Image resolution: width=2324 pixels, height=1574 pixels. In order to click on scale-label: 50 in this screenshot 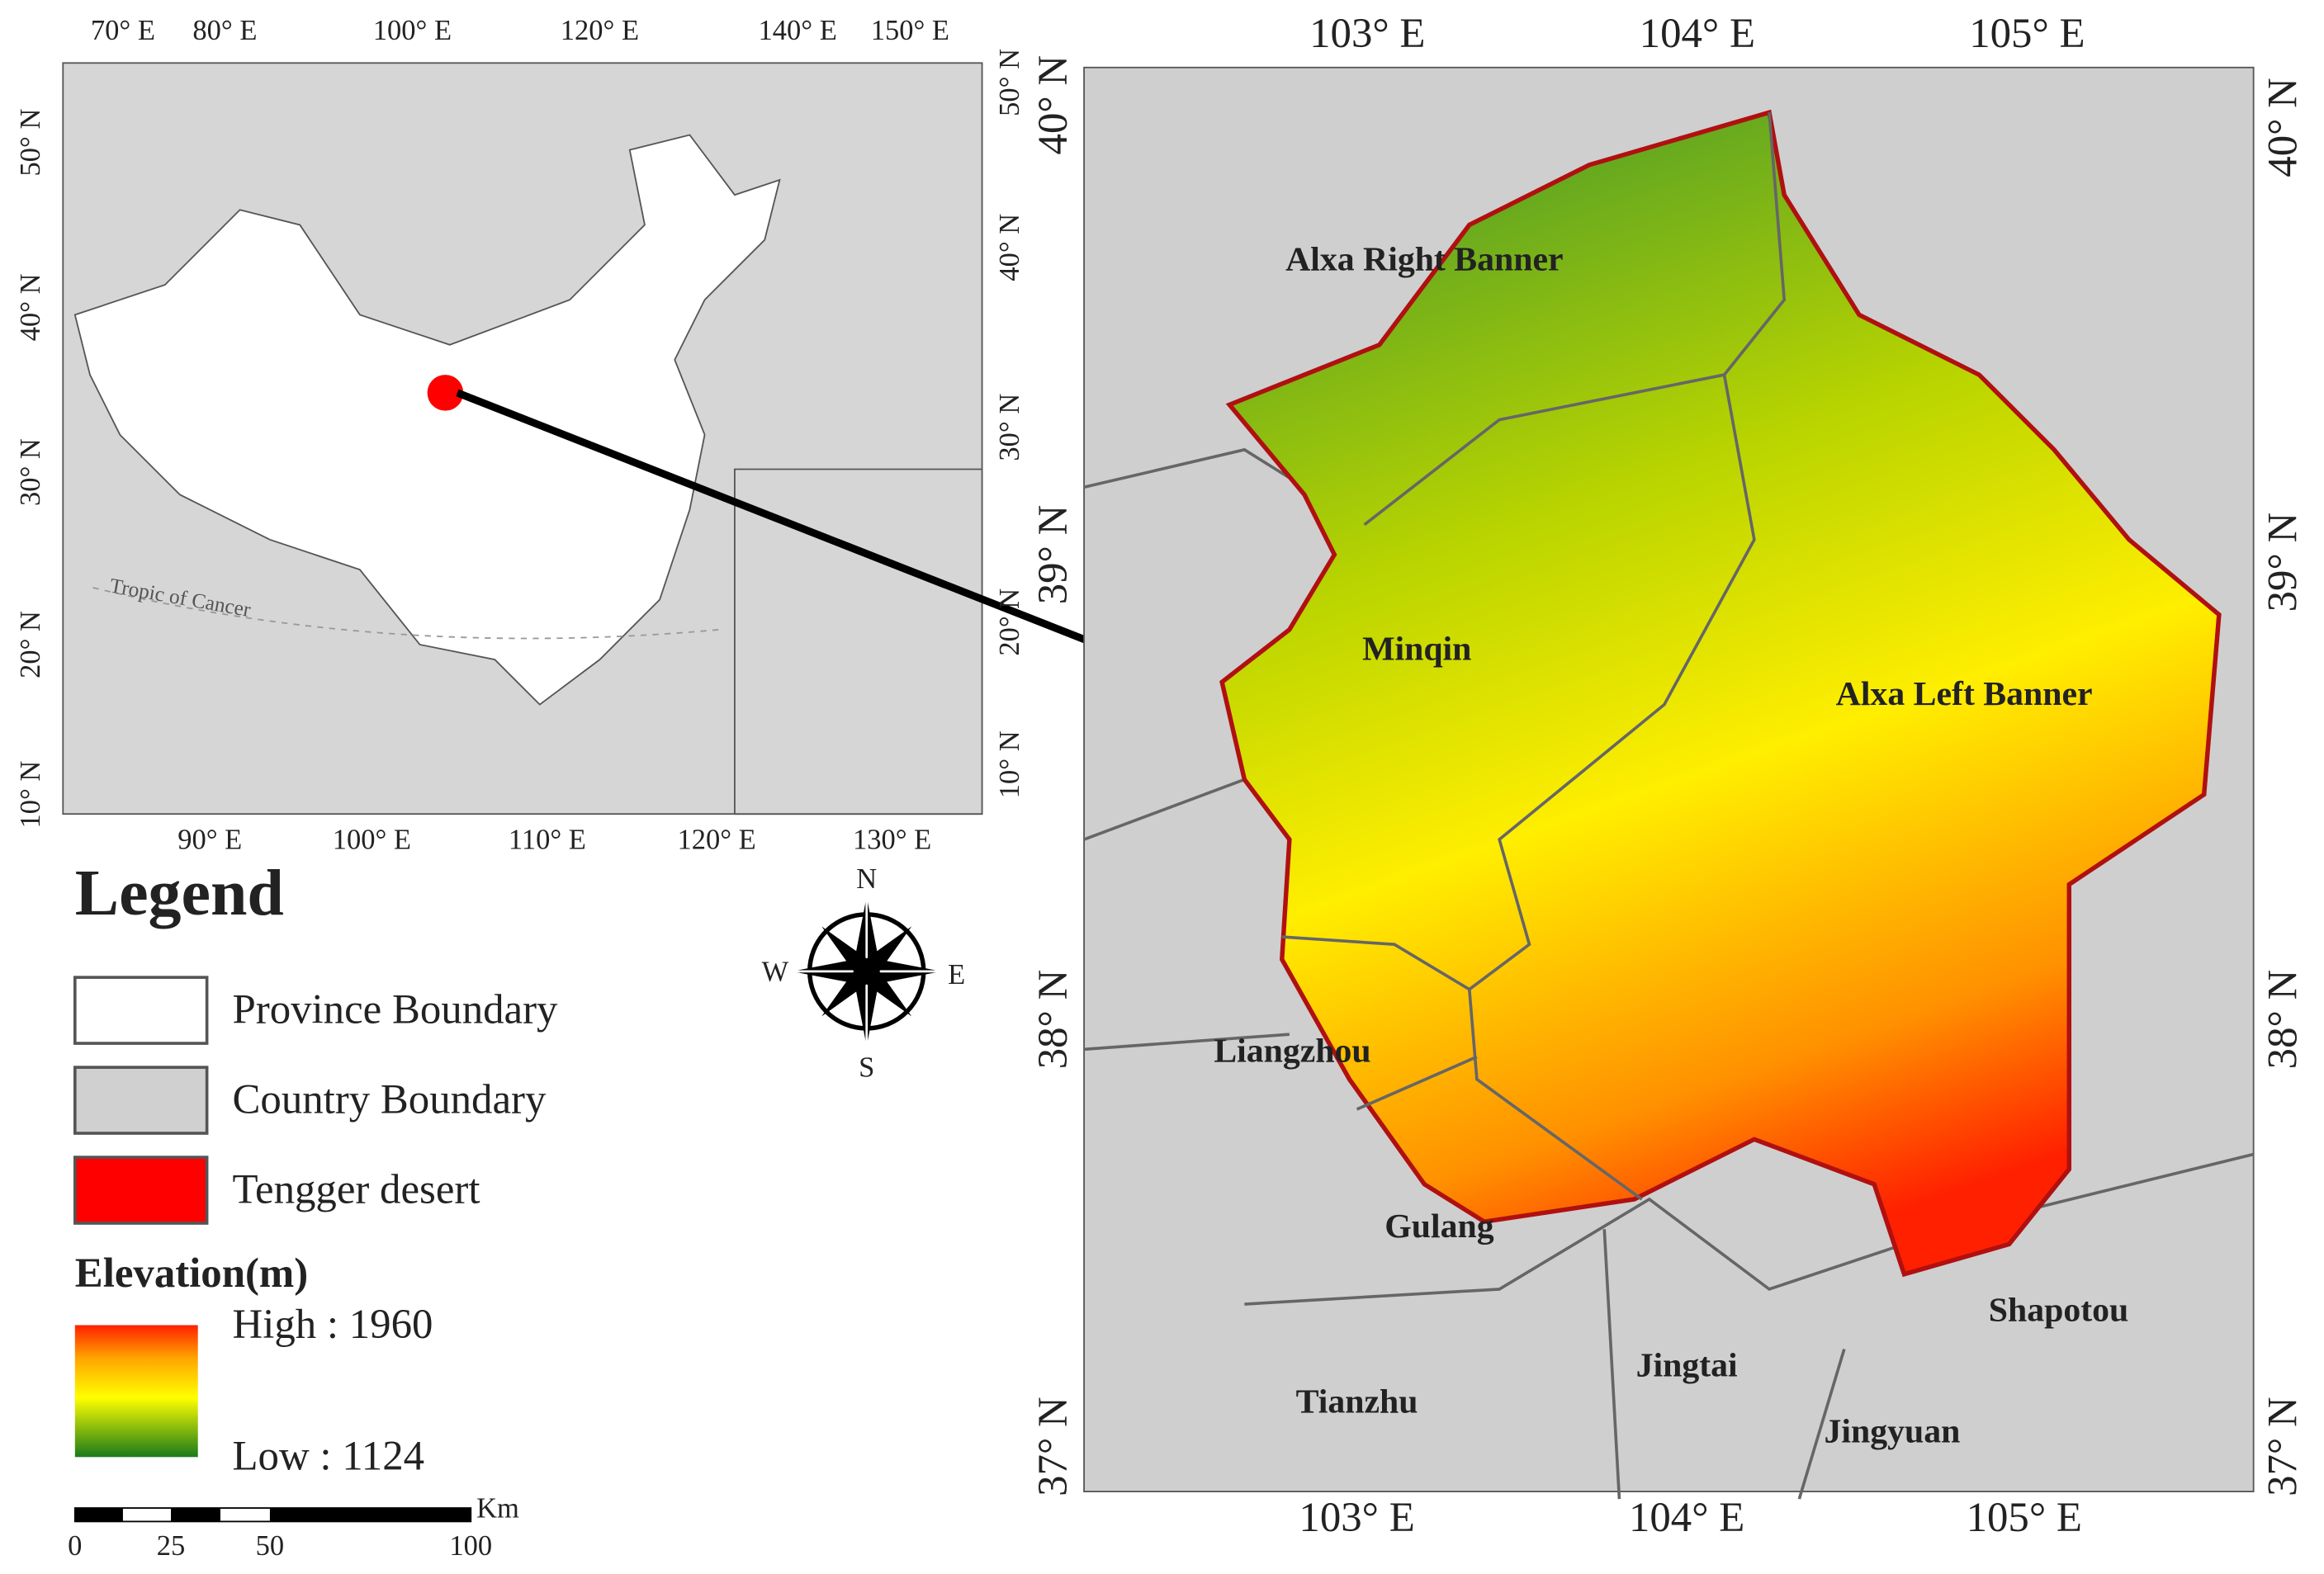, I will do `click(270, 1546)`.